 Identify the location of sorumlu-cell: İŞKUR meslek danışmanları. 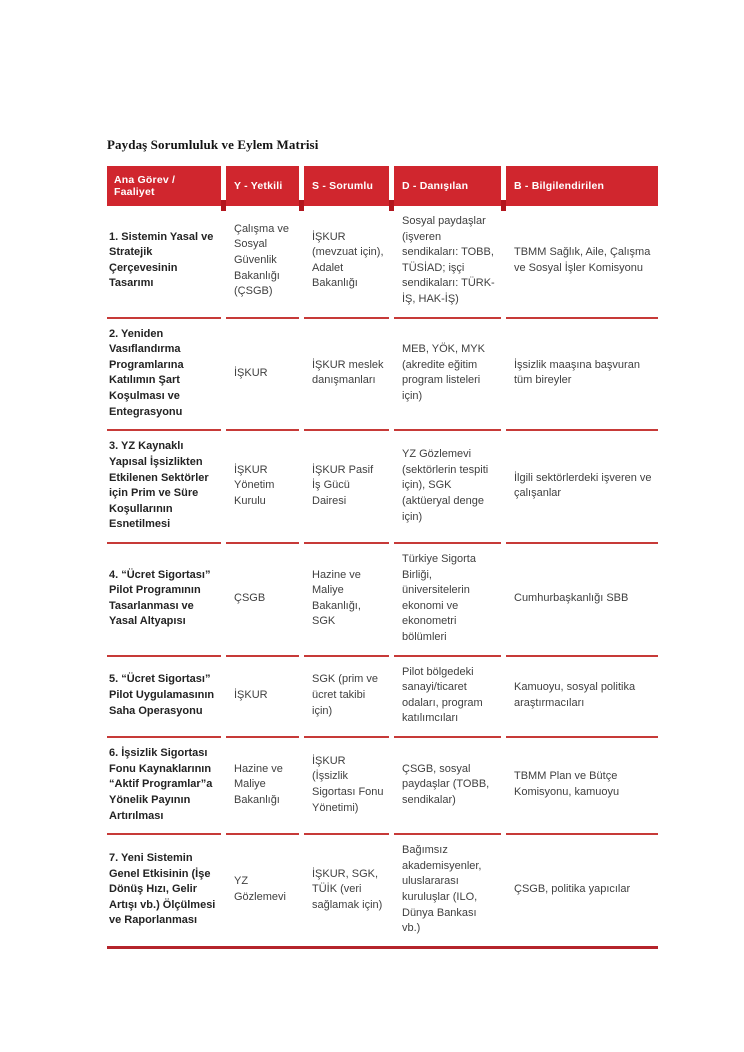
(346, 375).